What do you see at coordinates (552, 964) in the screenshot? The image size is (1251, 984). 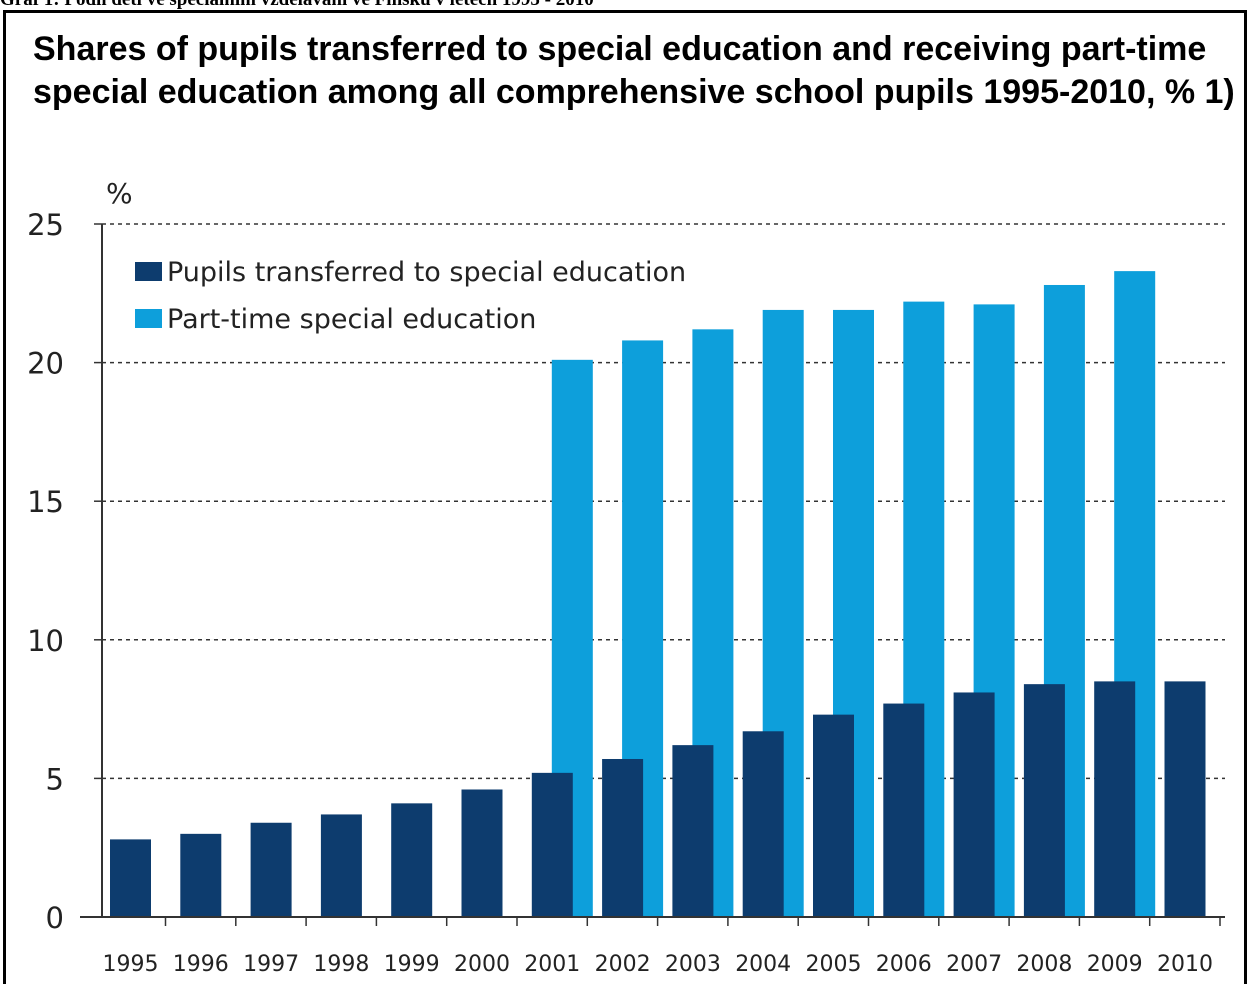 I see `x-tick-label-2001: 2001` at bounding box center [552, 964].